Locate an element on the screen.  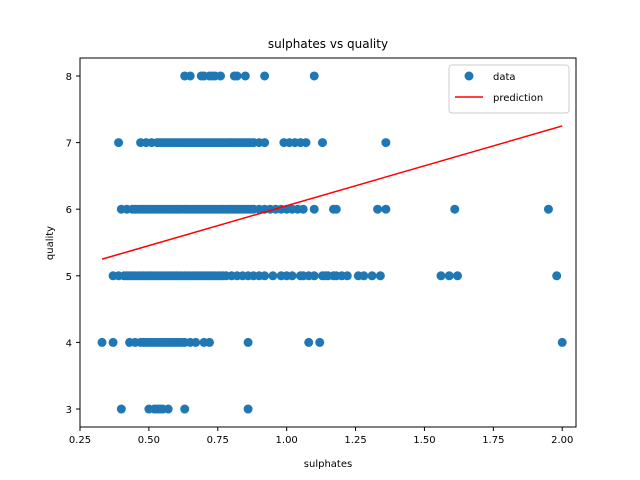
legend-data-label: data is located at coordinates (504, 77).